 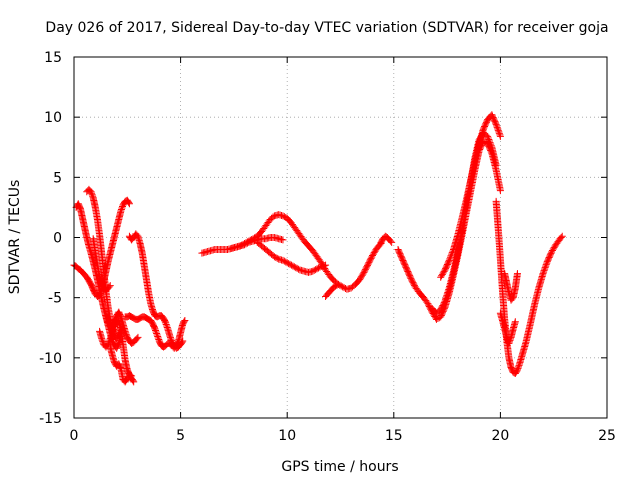 I want to click on series-arc-m, so click(x=353, y=270).